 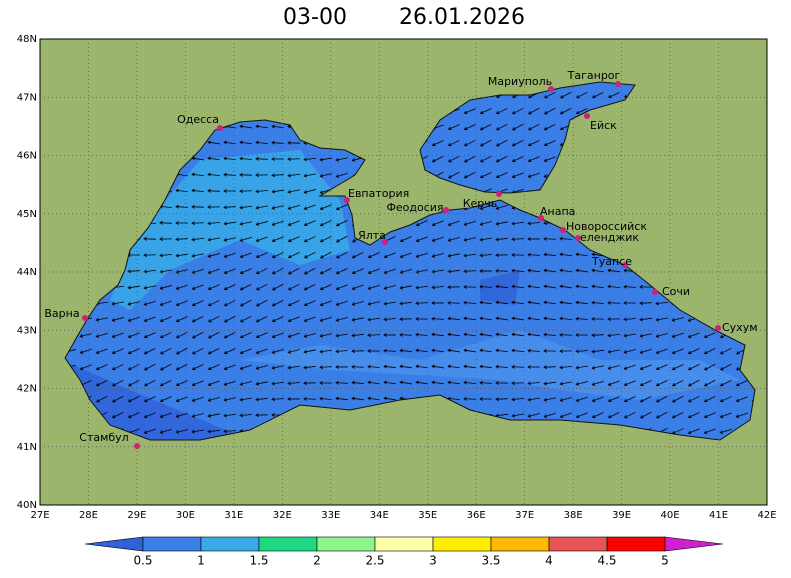 I want to click on lat-label: 44N, so click(x=27, y=272).